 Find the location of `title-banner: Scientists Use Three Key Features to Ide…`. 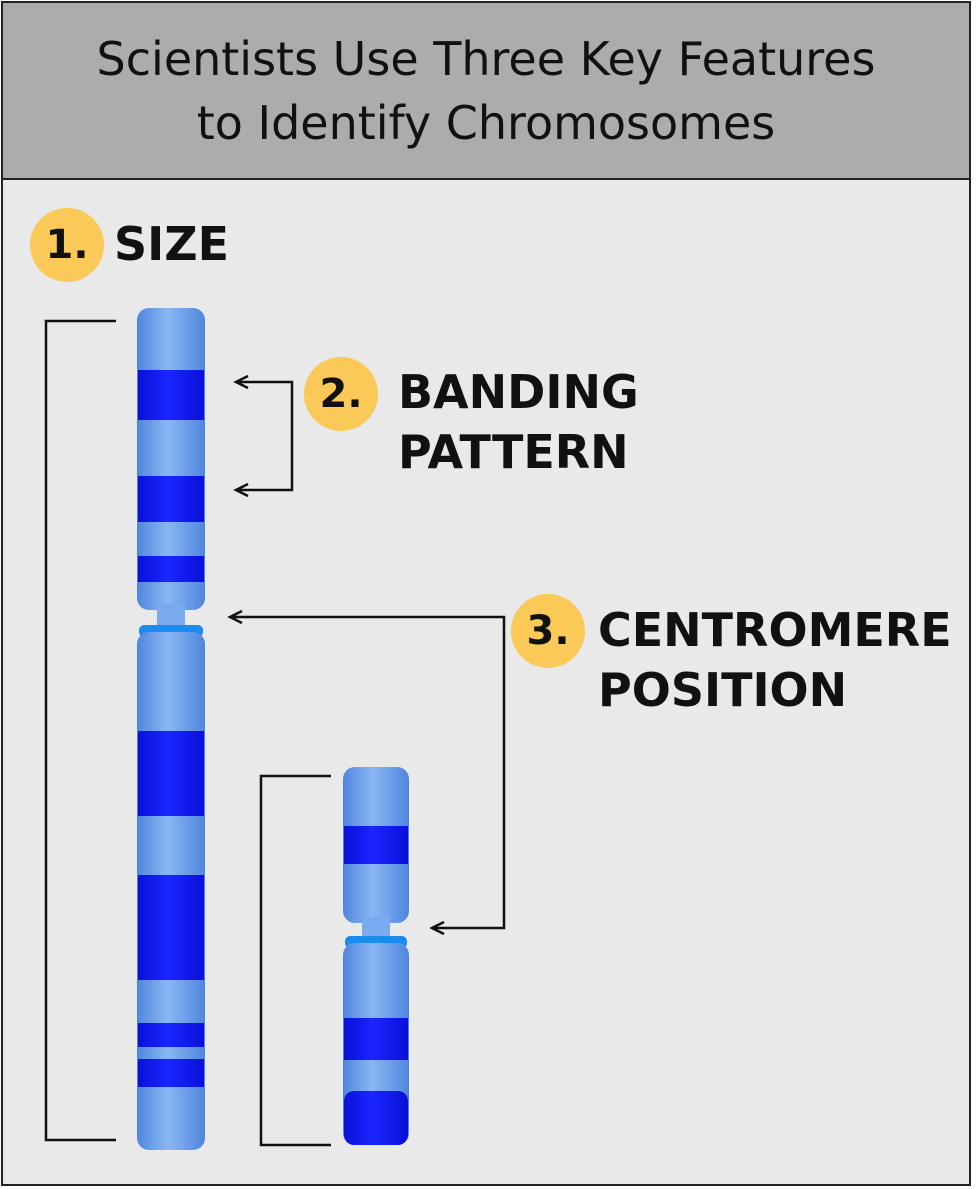

title-banner: Scientists Use Three Key Features to Ide… is located at coordinates (486, 90).